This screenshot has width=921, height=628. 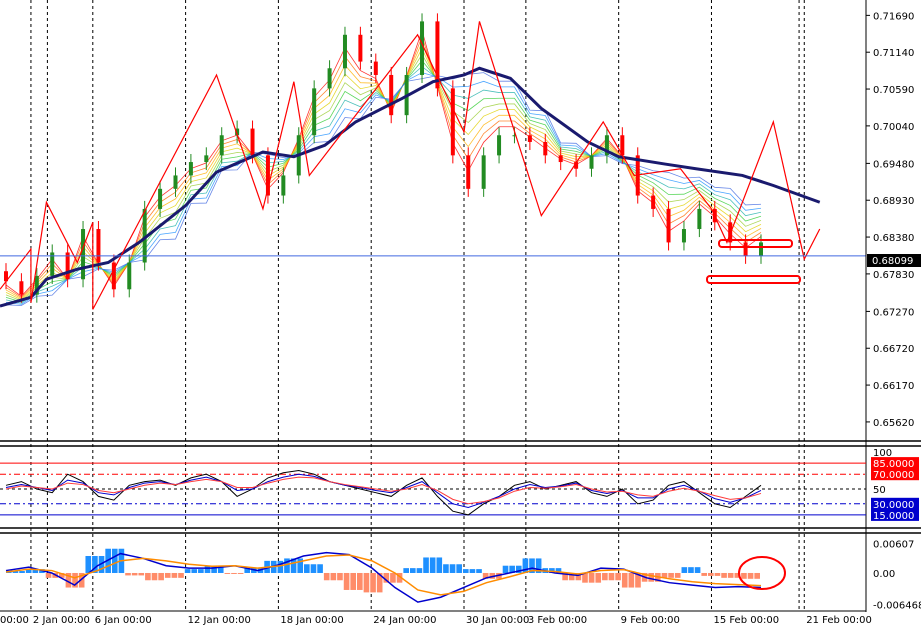 I want to click on osc-tick-label-1: 85.0000, so click(x=893, y=464).